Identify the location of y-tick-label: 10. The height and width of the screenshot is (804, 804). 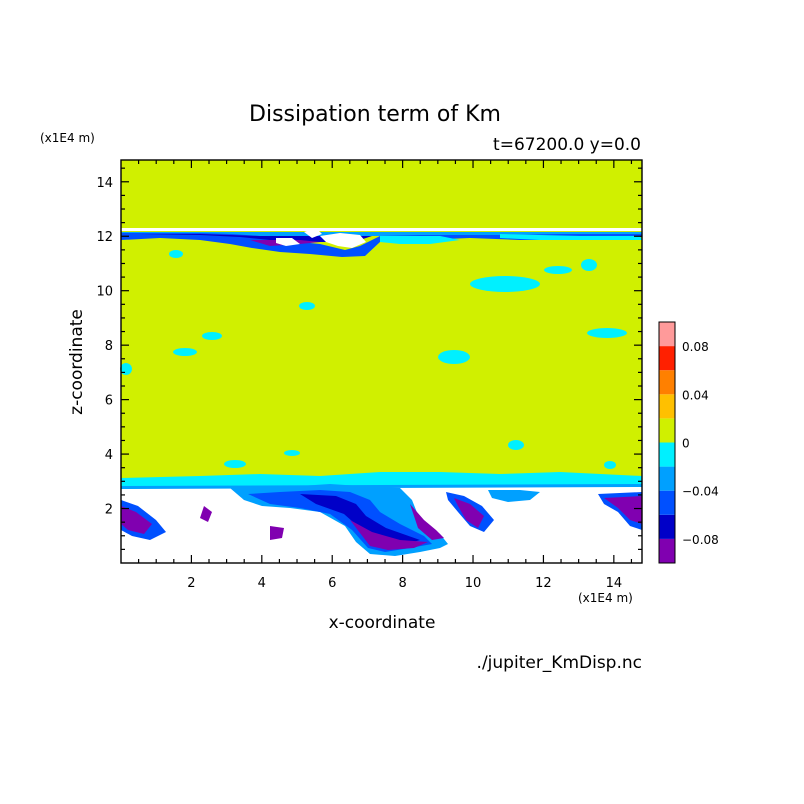
(104, 292).